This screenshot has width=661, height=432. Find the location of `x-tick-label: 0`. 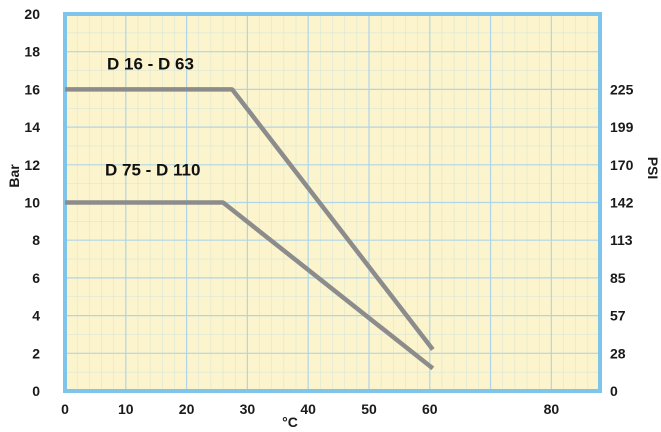

x-tick-label: 0 is located at coordinates (65, 409).